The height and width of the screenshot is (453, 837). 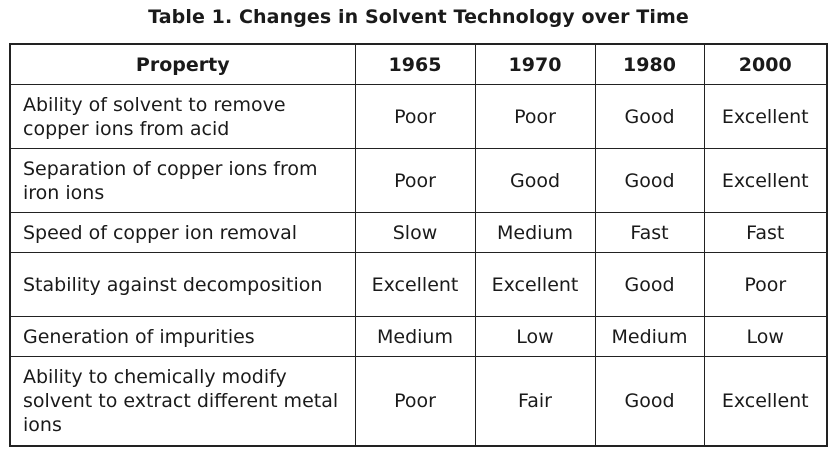 What do you see at coordinates (765, 64) in the screenshot?
I see `header-2000: 2000` at bounding box center [765, 64].